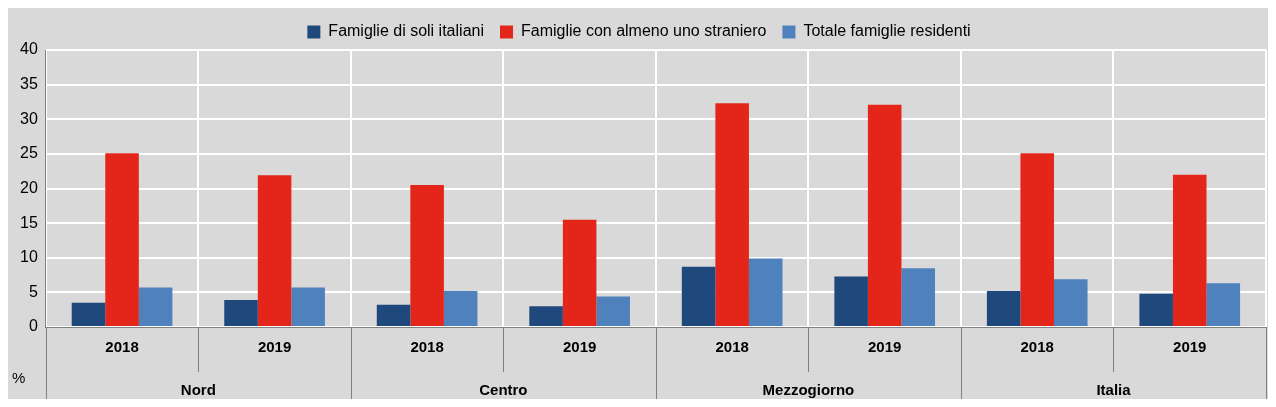  Describe the element at coordinates (29, 187) in the screenshot. I see `y-tick-label: 20` at that location.